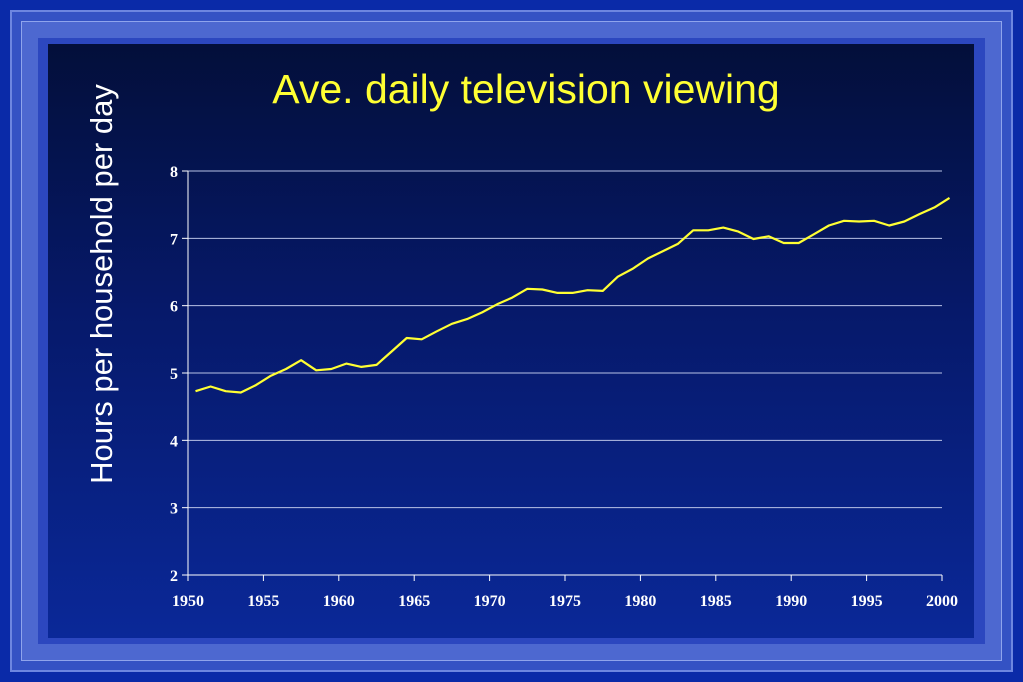 This screenshot has width=1023, height=682. Describe the element at coordinates (339, 601) in the screenshot. I see `x-tick-label: 1960` at that location.